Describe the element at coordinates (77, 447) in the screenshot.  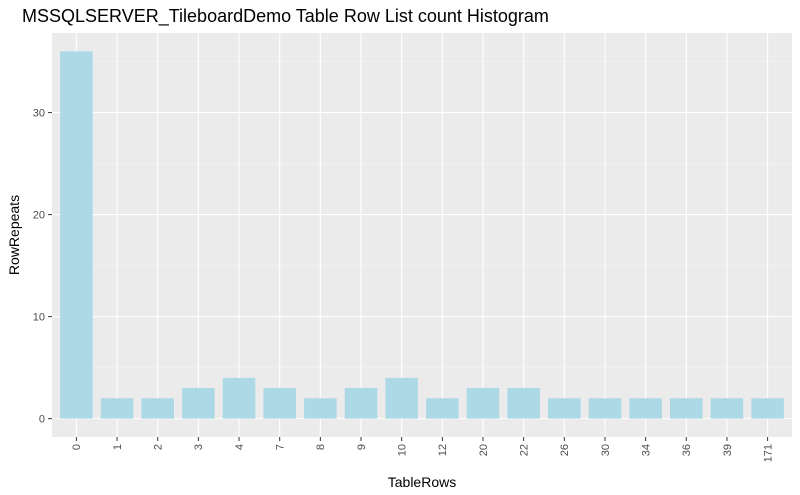
I see `x-tick-label: 0` at that location.